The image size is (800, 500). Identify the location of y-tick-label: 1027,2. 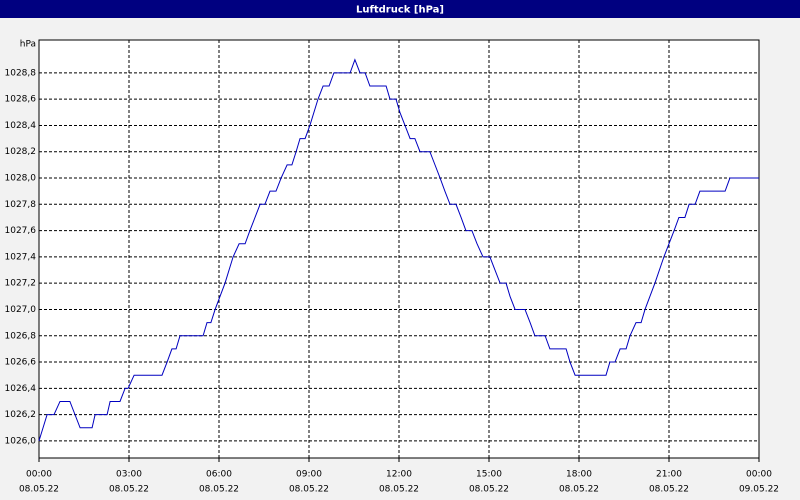
(21, 284).